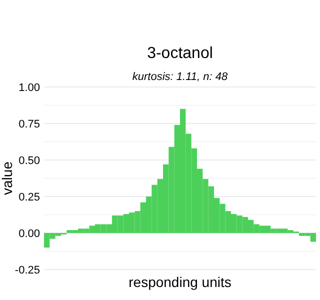 This screenshot has width=320, height=300. Describe the element at coordinates (29, 197) in the screenshot. I see `y-tick-label: 0.25` at that location.